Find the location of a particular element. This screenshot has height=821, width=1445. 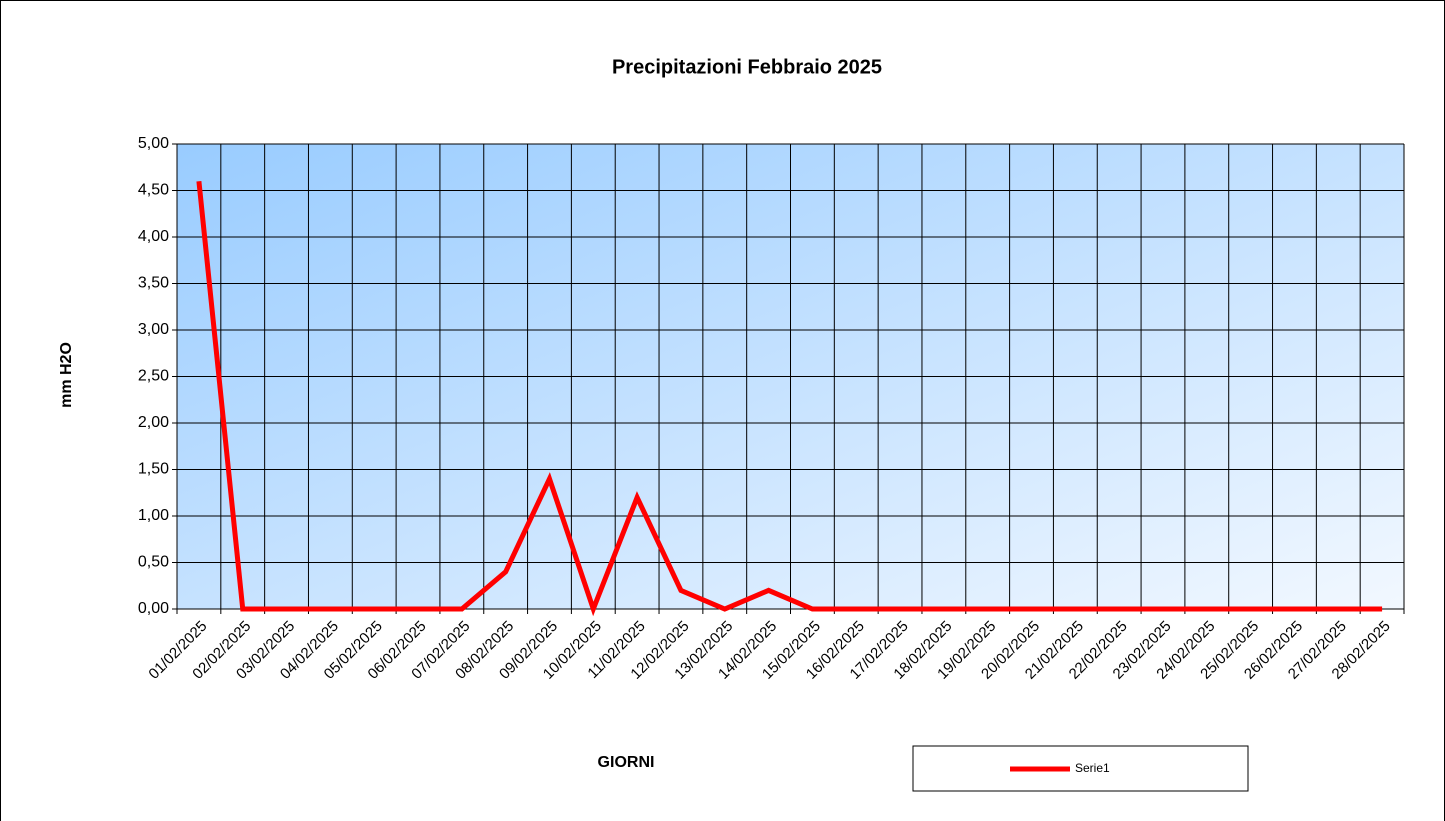

y-tick-label: 0,00 is located at coordinates (153, 608).